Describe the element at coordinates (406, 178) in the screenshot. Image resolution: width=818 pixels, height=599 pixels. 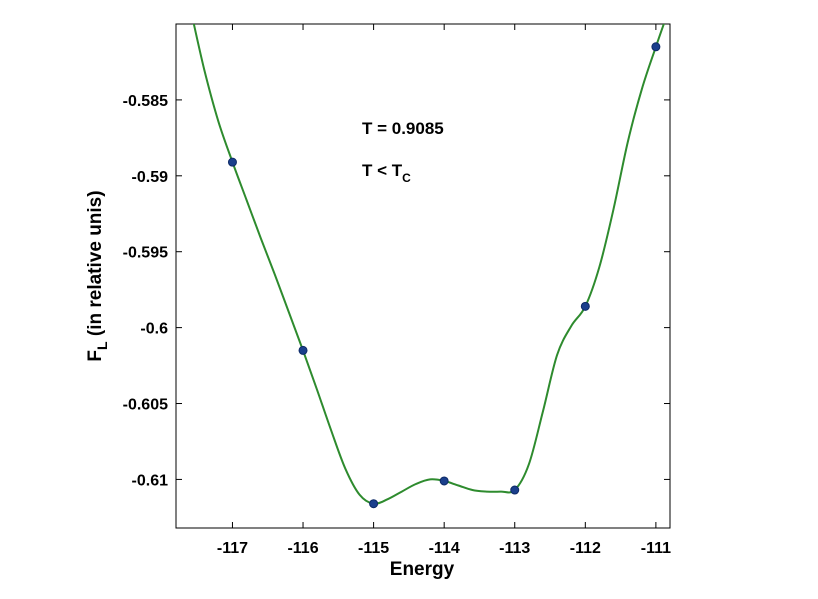
I see `annotation-condition-subscript: C` at that location.